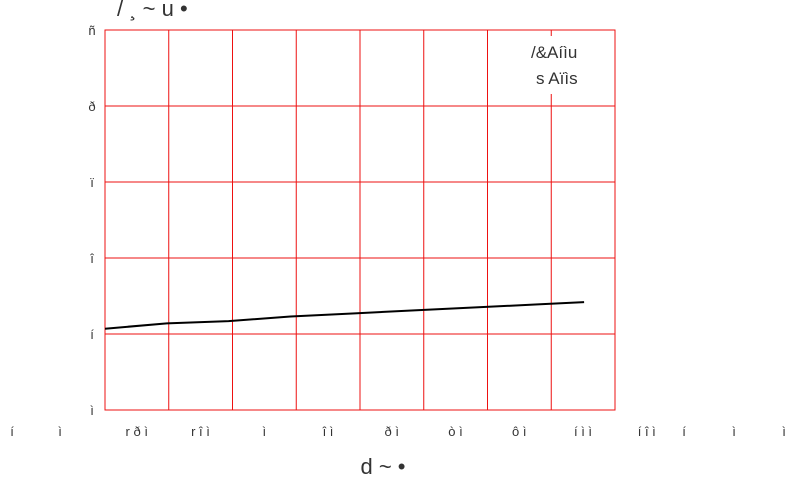 This screenshot has height=477, width=791. Describe the element at coordinates (557, 78) in the screenshot. I see `legend-entry: s Aïìs` at that location.